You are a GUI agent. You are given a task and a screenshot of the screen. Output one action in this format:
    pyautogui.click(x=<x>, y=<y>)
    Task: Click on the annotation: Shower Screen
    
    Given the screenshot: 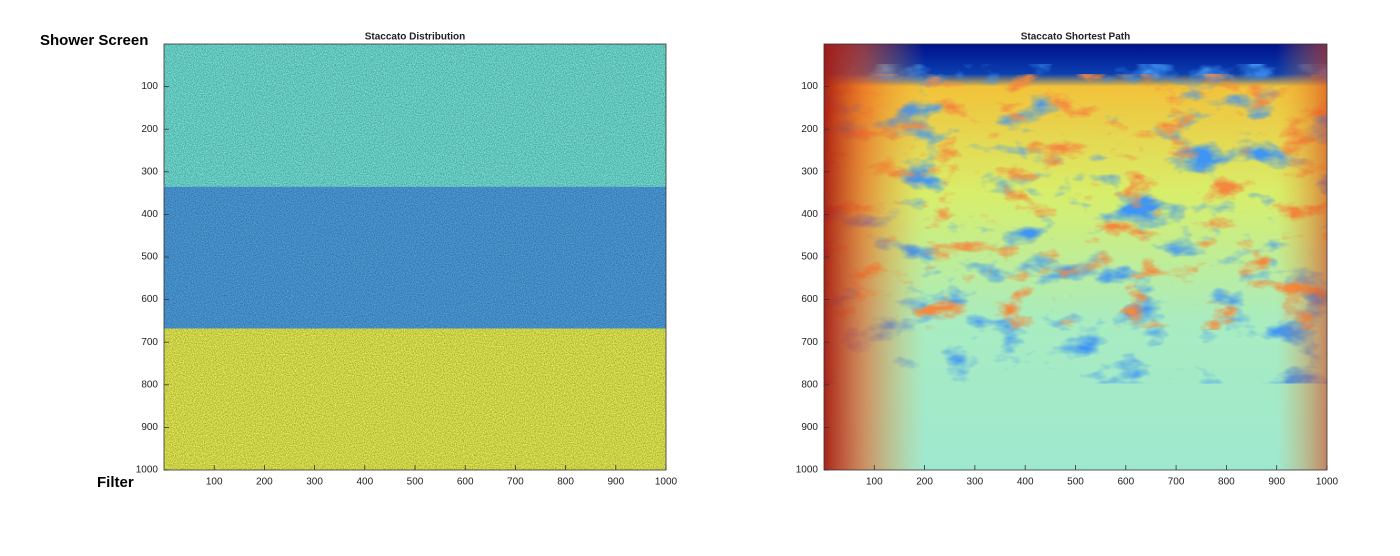 What is the action you would take?
    pyautogui.click(x=94, y=40)
    